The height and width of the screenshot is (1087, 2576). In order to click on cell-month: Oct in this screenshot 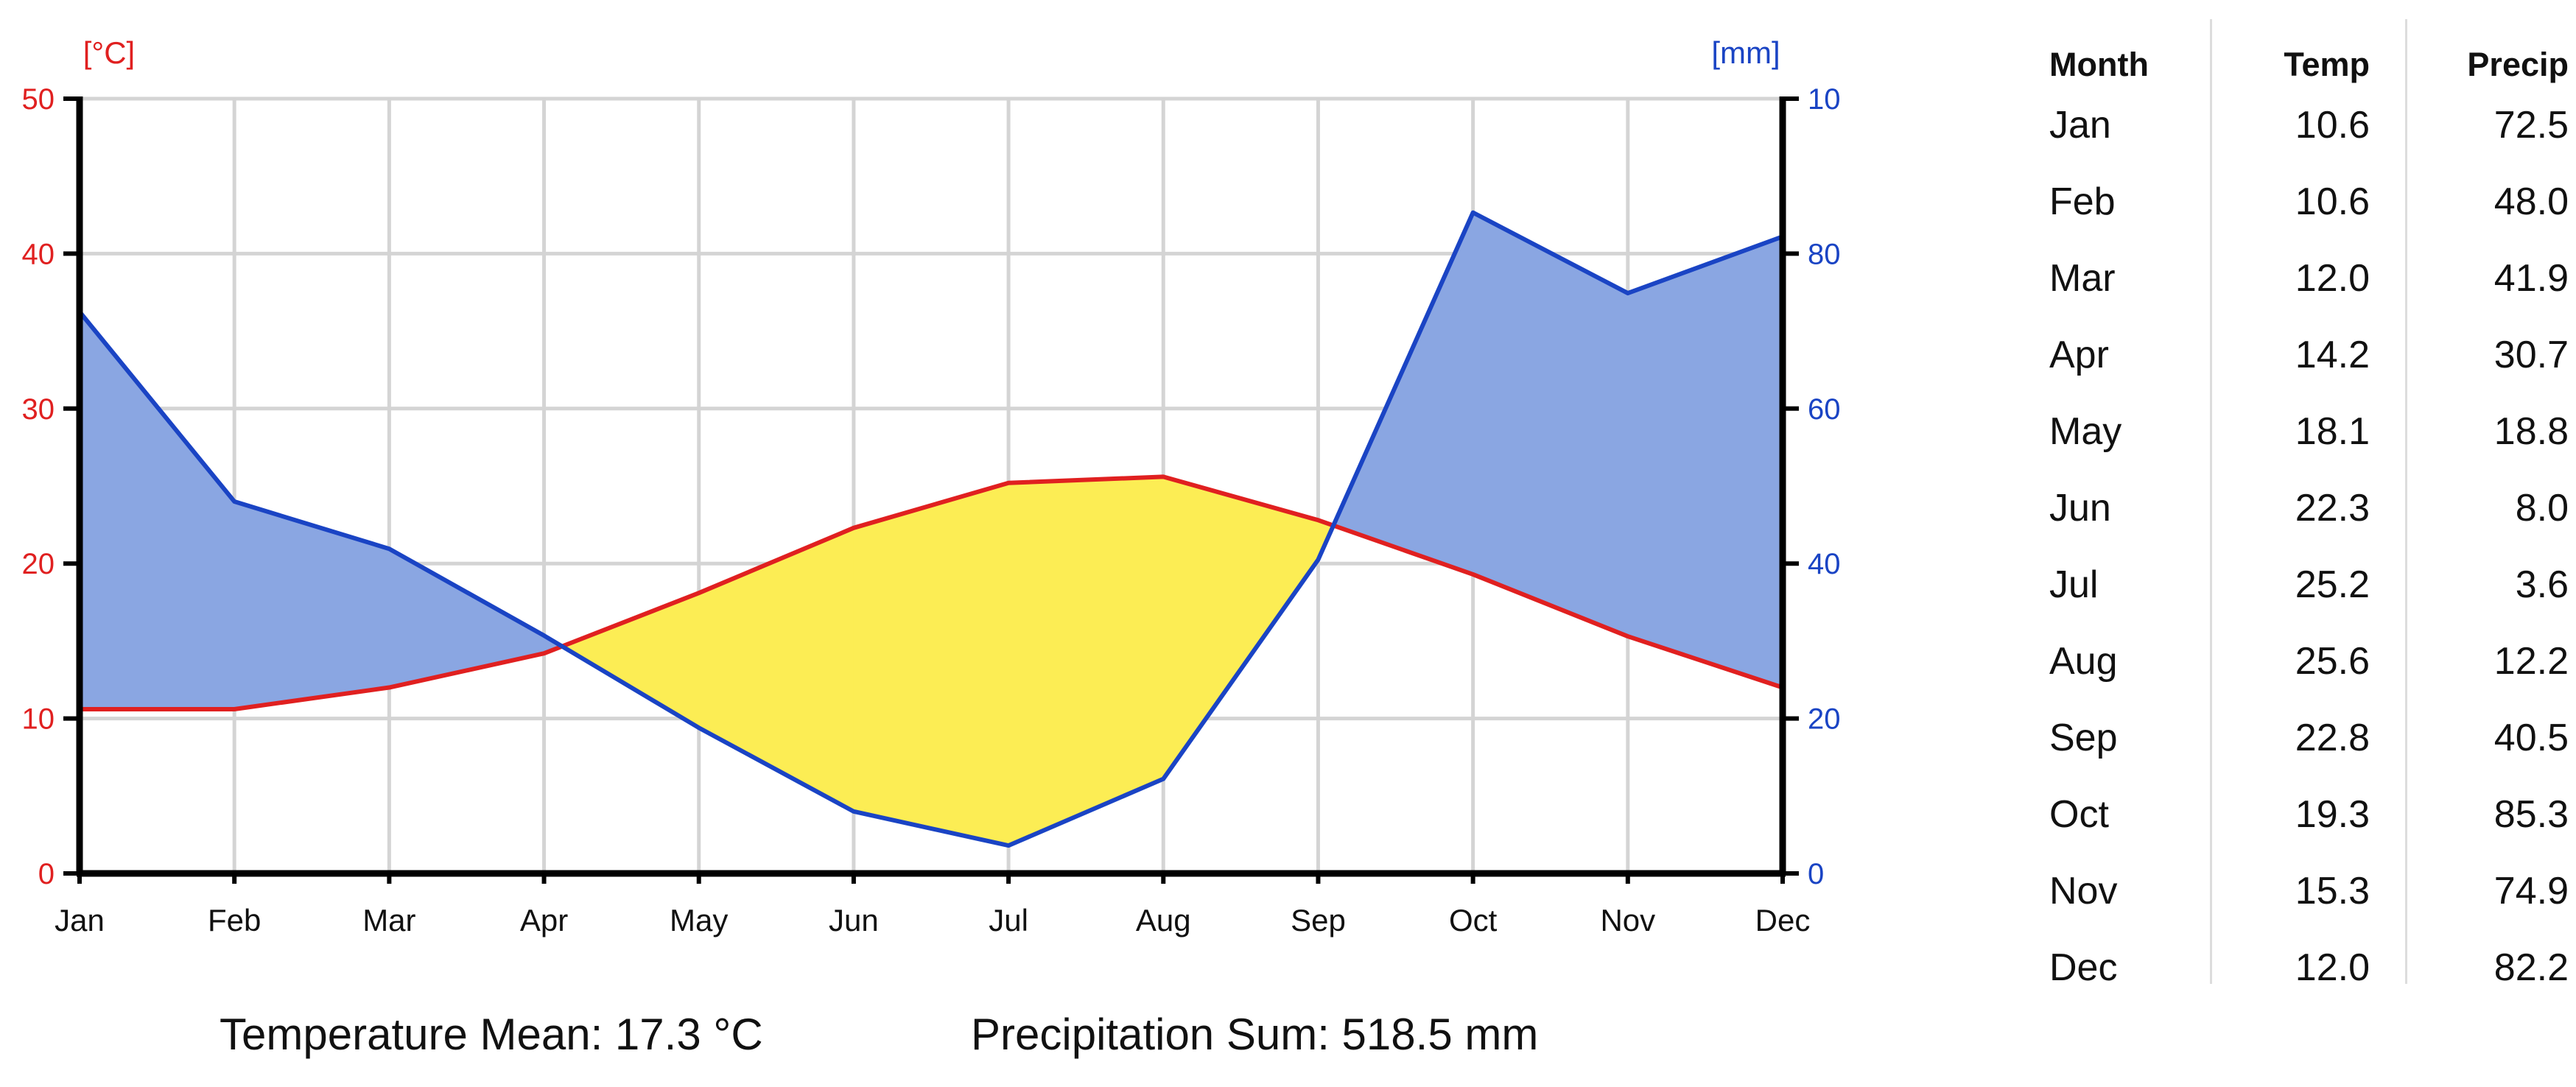, I will do `click(2079, 814)`.